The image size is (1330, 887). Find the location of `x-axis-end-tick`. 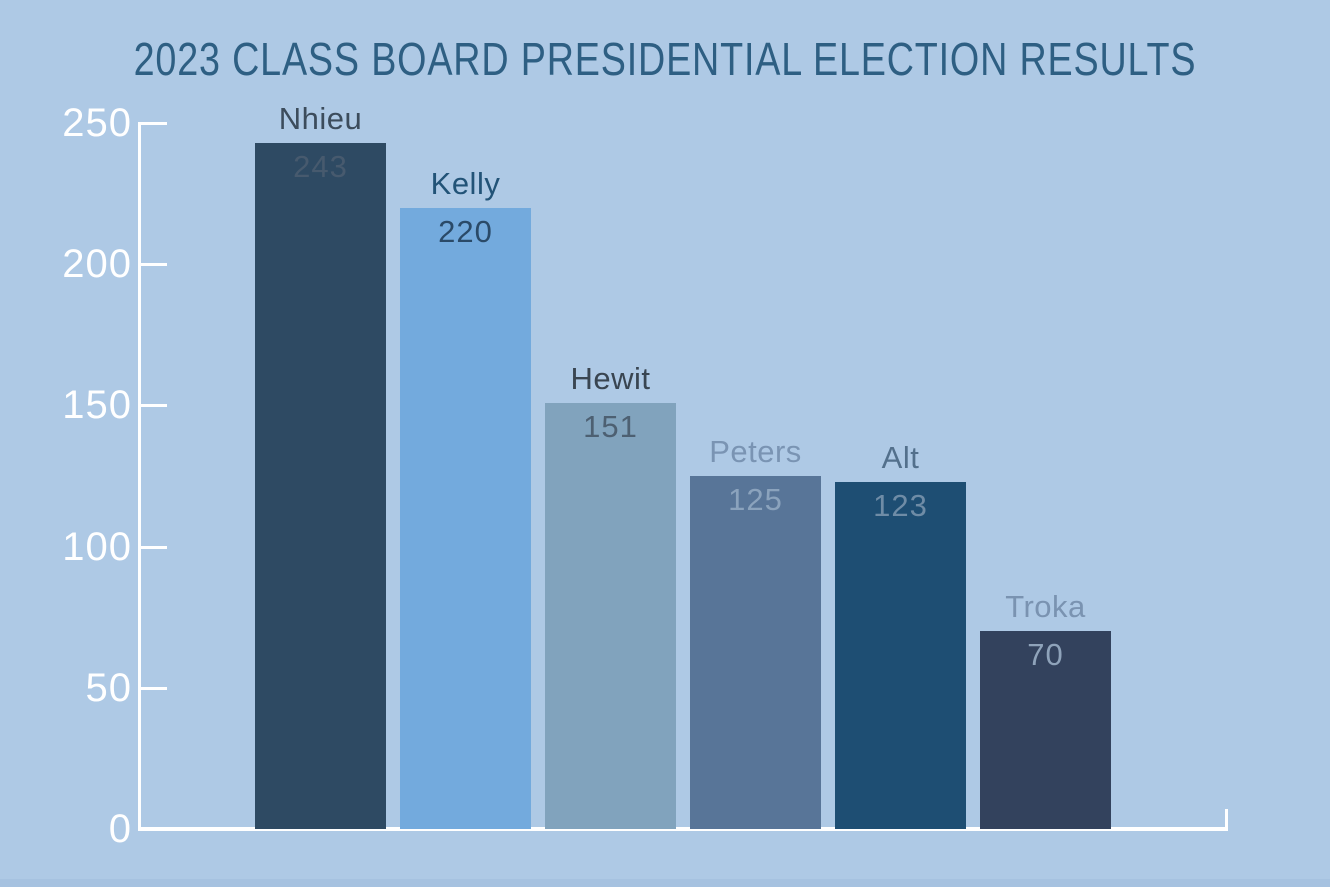

x-axis-end-tick is located at coordinates (1226, 819).